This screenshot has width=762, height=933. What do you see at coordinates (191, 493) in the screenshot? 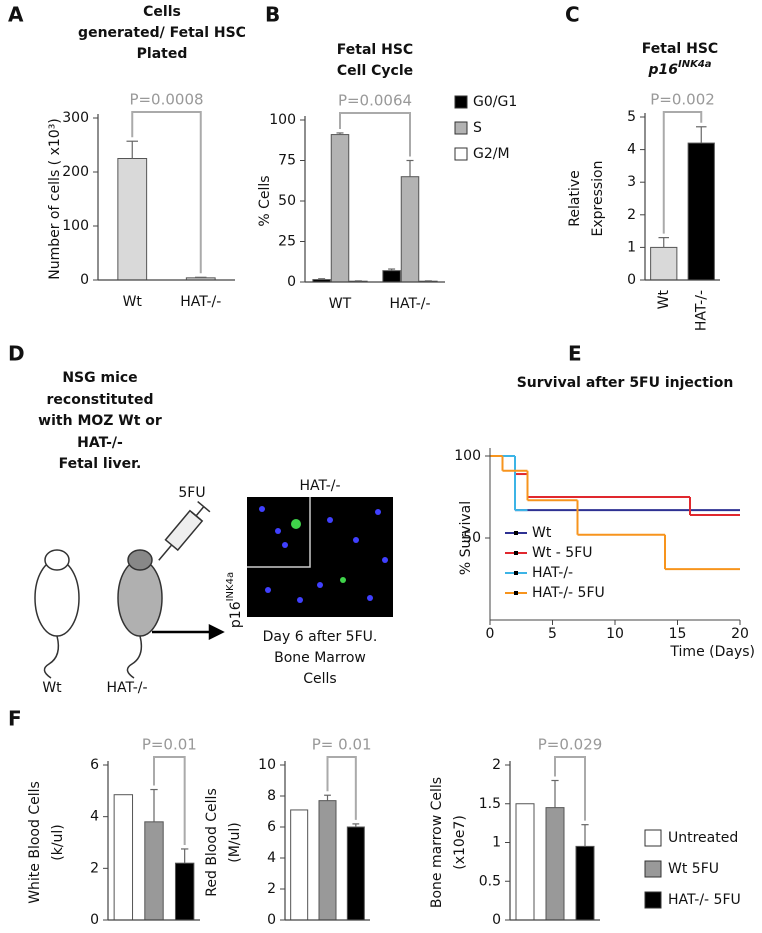
I see `drug-label: 5FU` at bounding box center [191, 493].